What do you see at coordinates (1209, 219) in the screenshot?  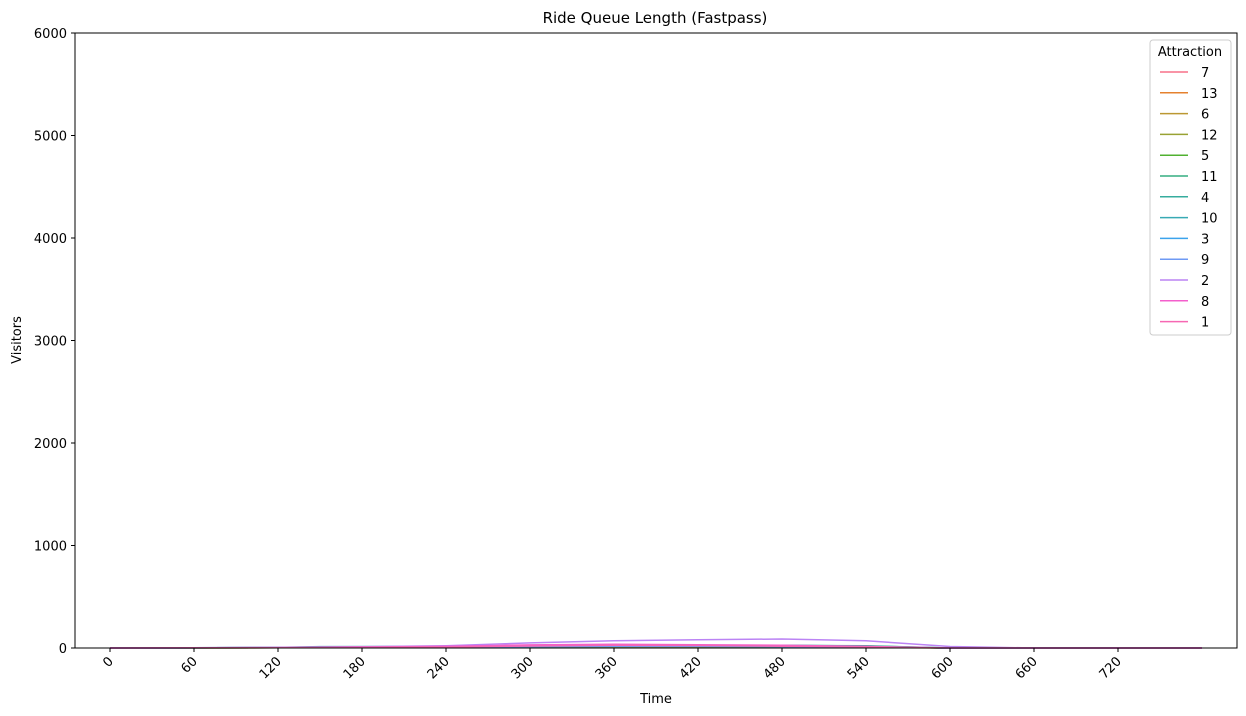 I see `legend-entry: 10` at bounding box center [1209, 219].